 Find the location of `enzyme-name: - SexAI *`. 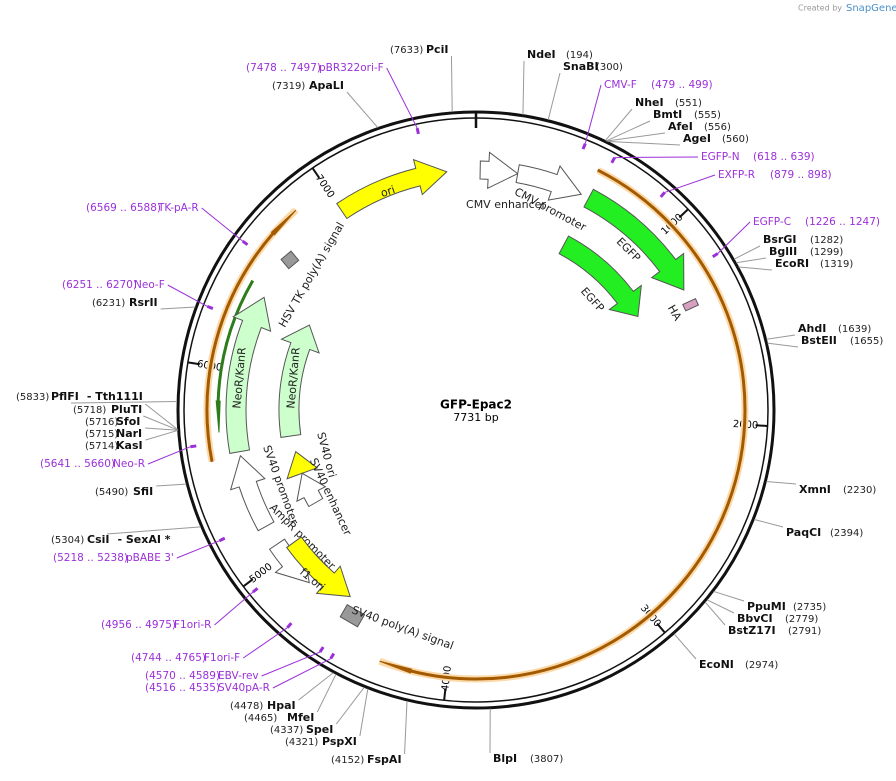

enzyme-name: - SexAI * is located at coordinates (143, 539).